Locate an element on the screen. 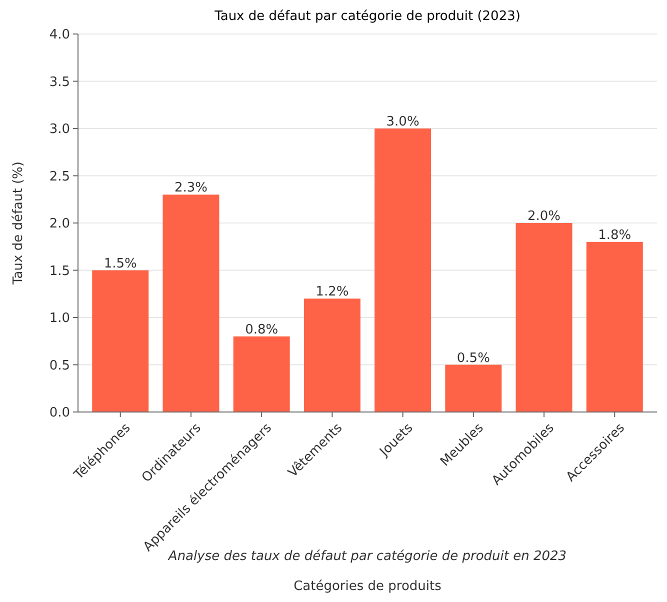  chart-title: Taux de défaut par catégorie de produit (2023) is located at coordinates (367, 16).